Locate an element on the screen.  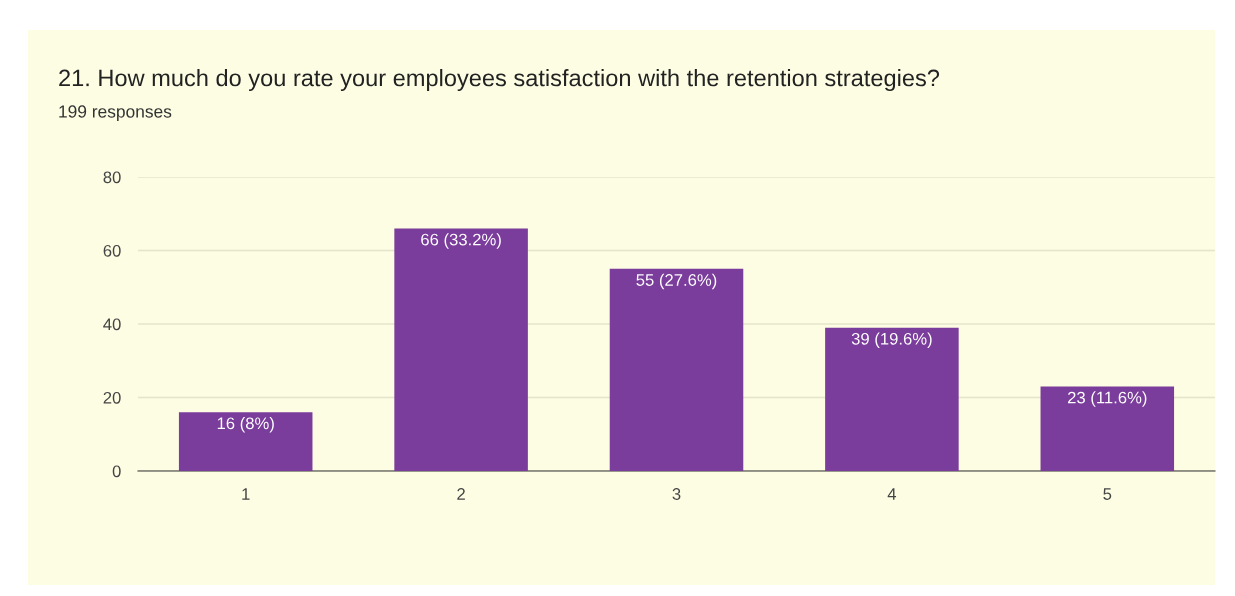
data-label: 66 (33.2%) is located at coordinates (461, 241).